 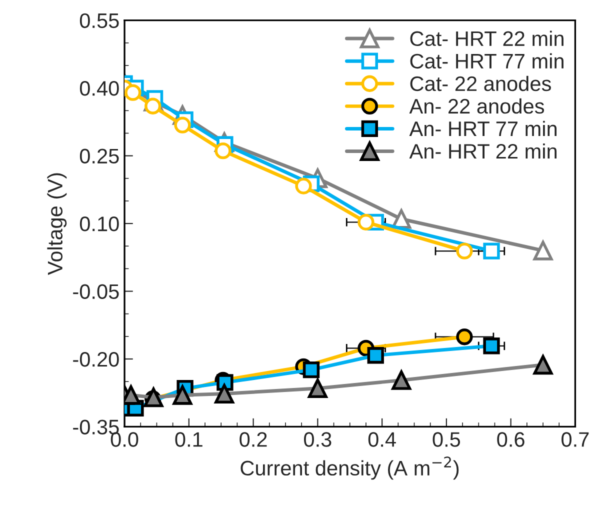 I want to click on legend-label: An- 22 anodes, so click(x=476, y=106).